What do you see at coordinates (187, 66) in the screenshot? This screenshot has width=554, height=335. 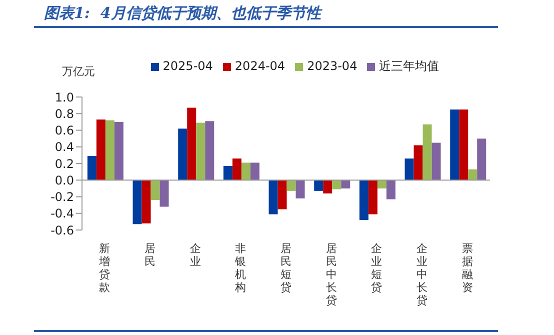 I see `legend-label: 2025-04` at bounding box center [187, 66].